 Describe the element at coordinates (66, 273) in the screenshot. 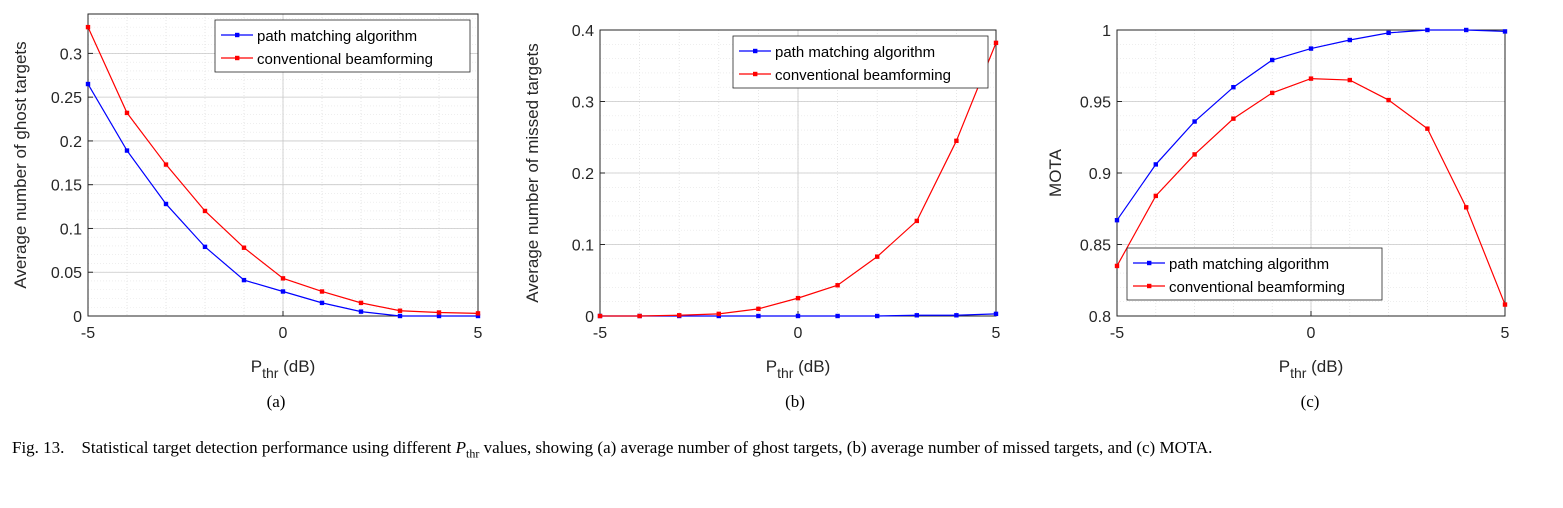

I see `y-tick-label: 0.05` at that location.